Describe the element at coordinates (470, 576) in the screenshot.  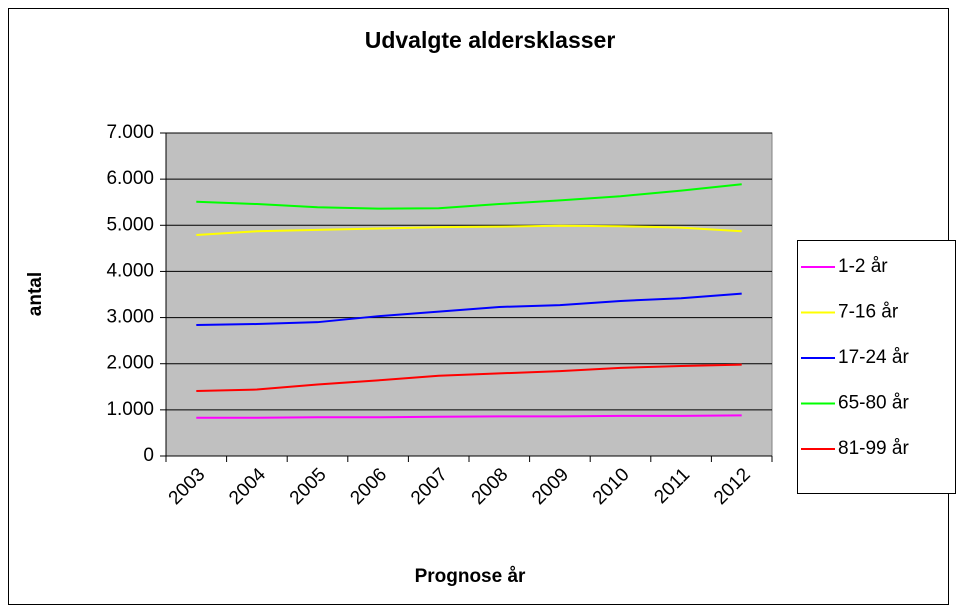
I see `x-axis-label: Prognose år` at that location.